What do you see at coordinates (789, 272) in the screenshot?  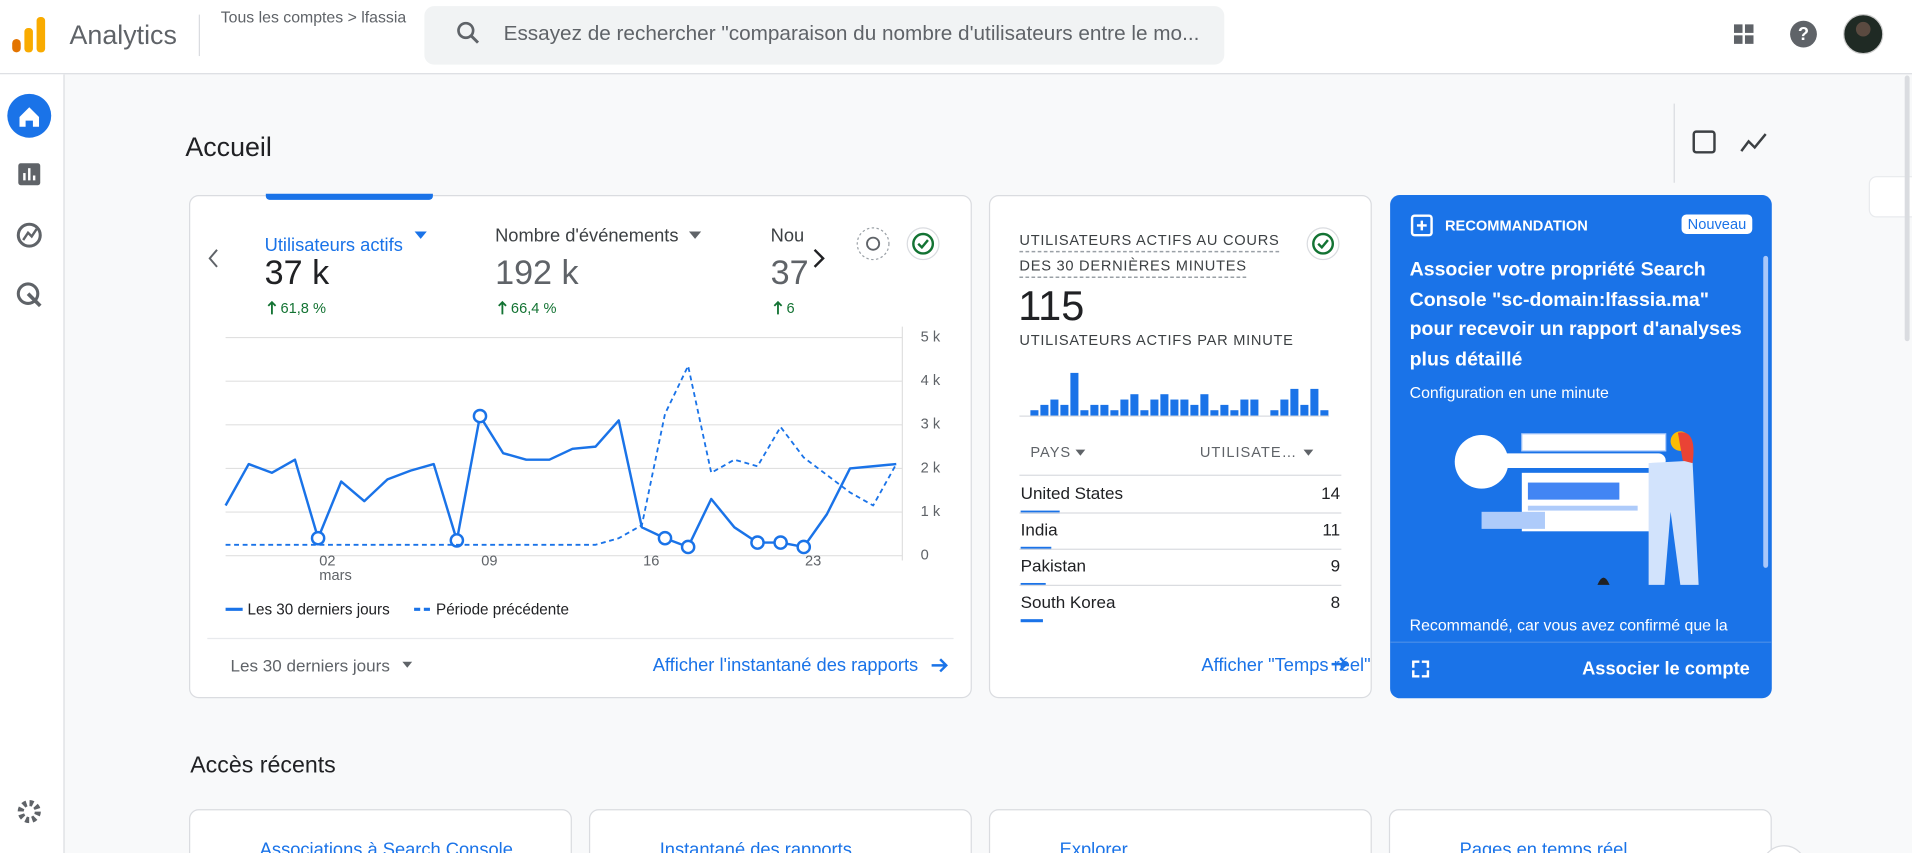 I see `metric-value: 37` at bounding box center [789, 272].